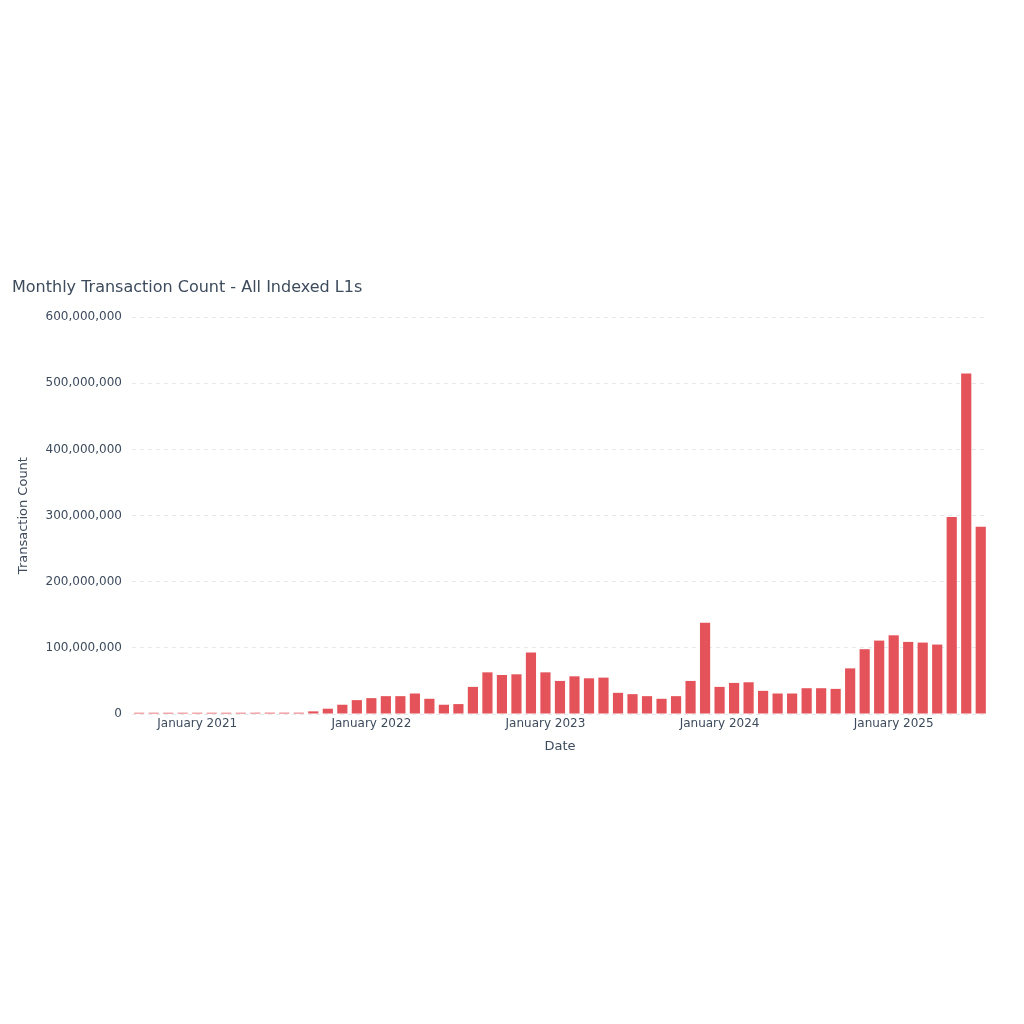 Image resolution: width=1024 pixels, height=1024 pixels. Describe the element at coordinates (545, 723) in the screenshot. I see `x-tick-label: January 2023` at that location.